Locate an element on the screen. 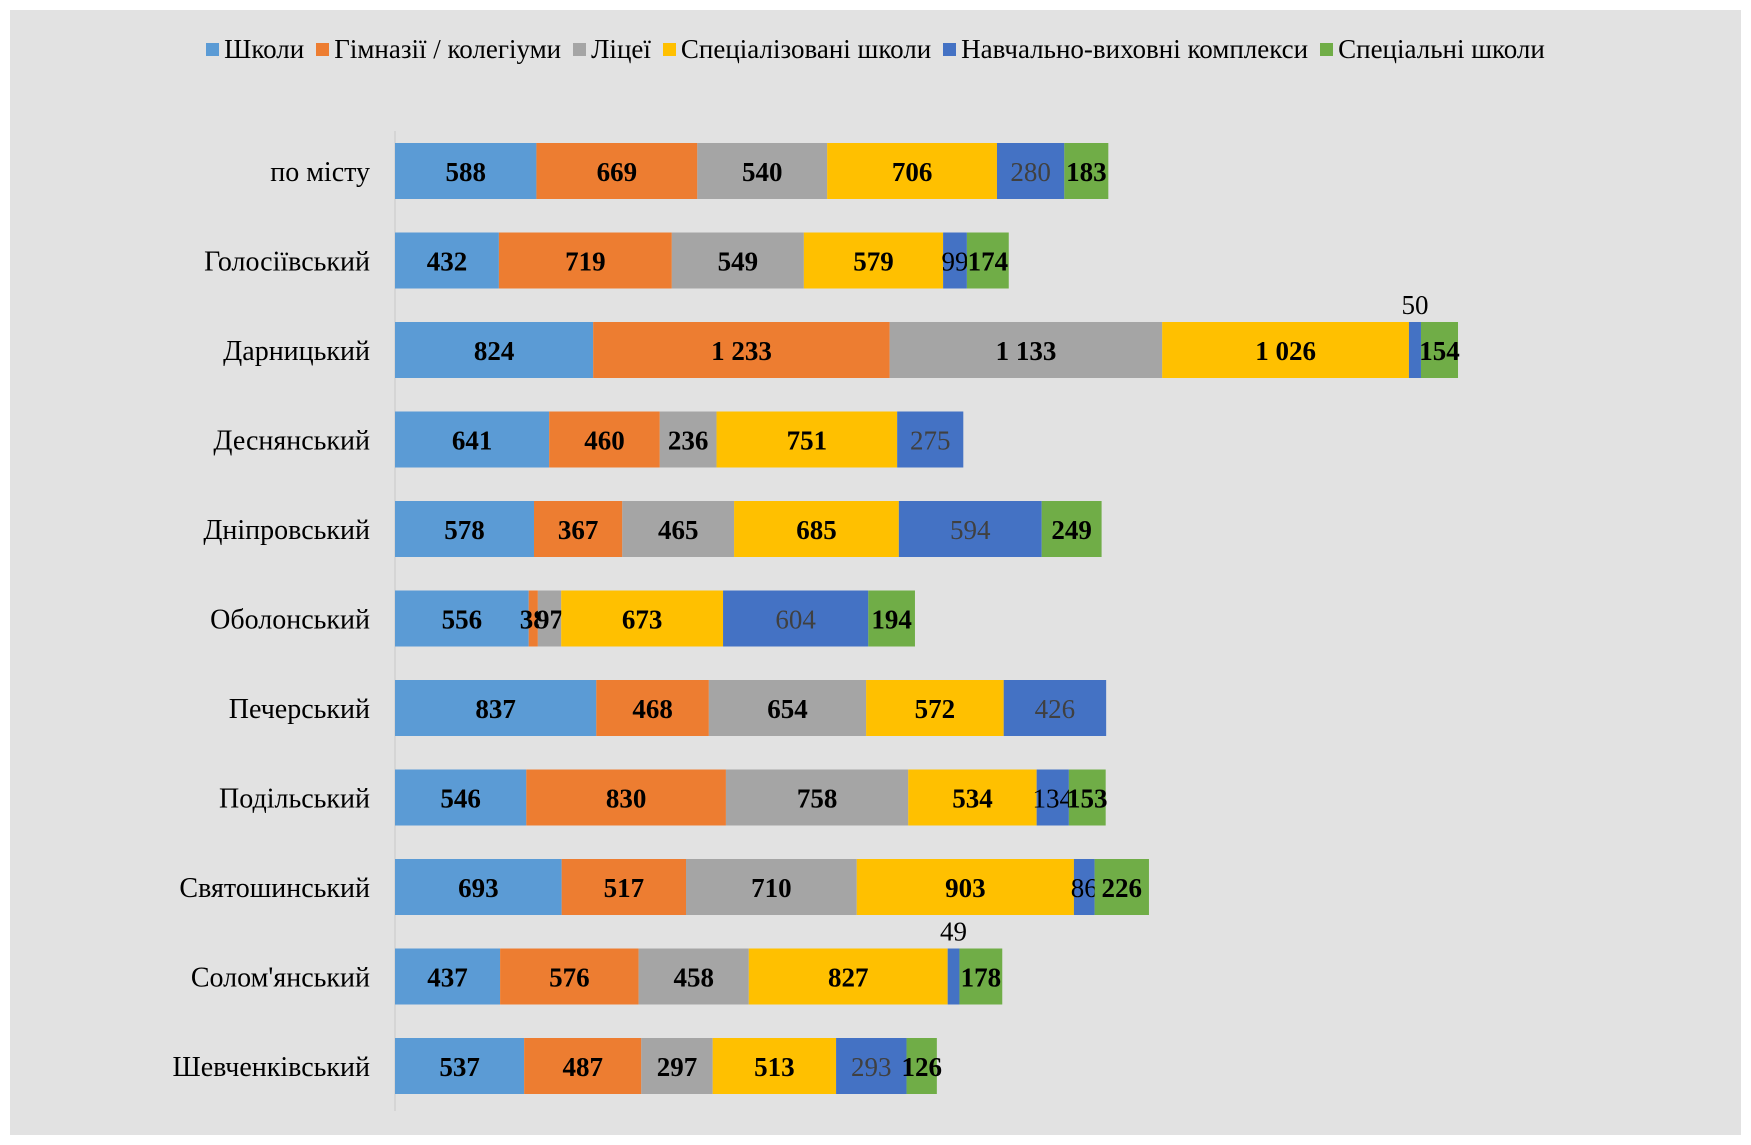 Image resolution: width=1751 pixels, height=1145 pixels. category-label: Святошинський is located at coordinates (274, 888).